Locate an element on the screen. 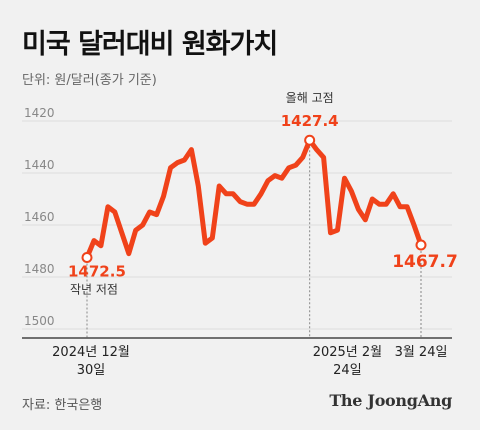 This screenshot has height=430, width=480. data-label: 1427.4 is located at coordinates (310, 121).